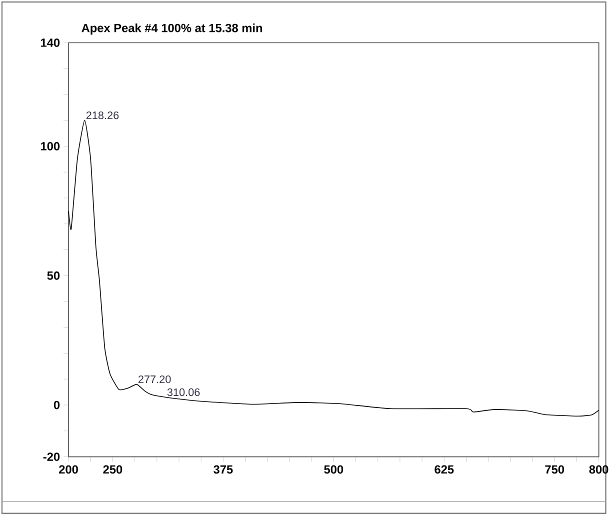 The height and width of the screenshot is (515, 612). Describe the element at coordinates (444, 469) in the screenshot. I see `x-tick-label: 625` at that location.